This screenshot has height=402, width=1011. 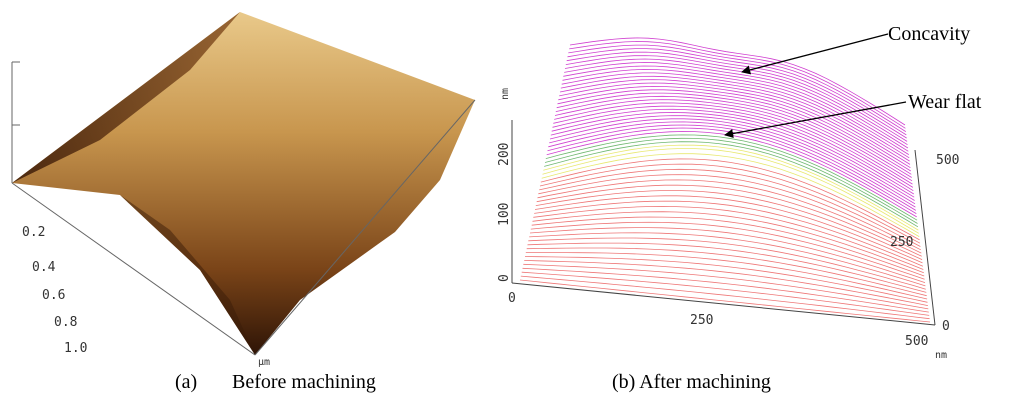 I want to click on annotation: Wear flat, so click(x=945, y=102).